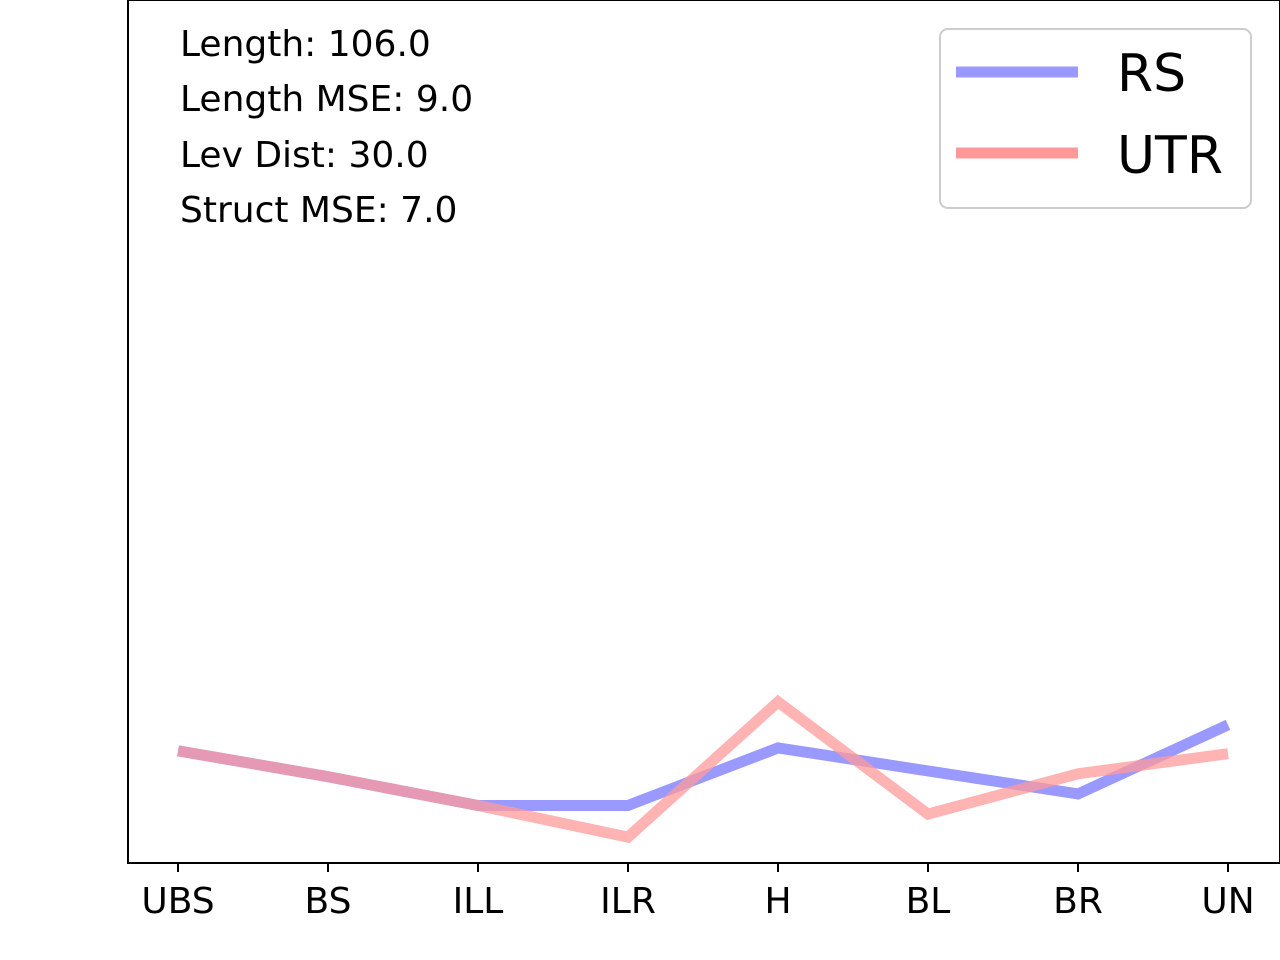  Describe the element at coordinates (304, 155) in the screenshot. I see `annotation-2: Lev Dist: 30.0` at that location.